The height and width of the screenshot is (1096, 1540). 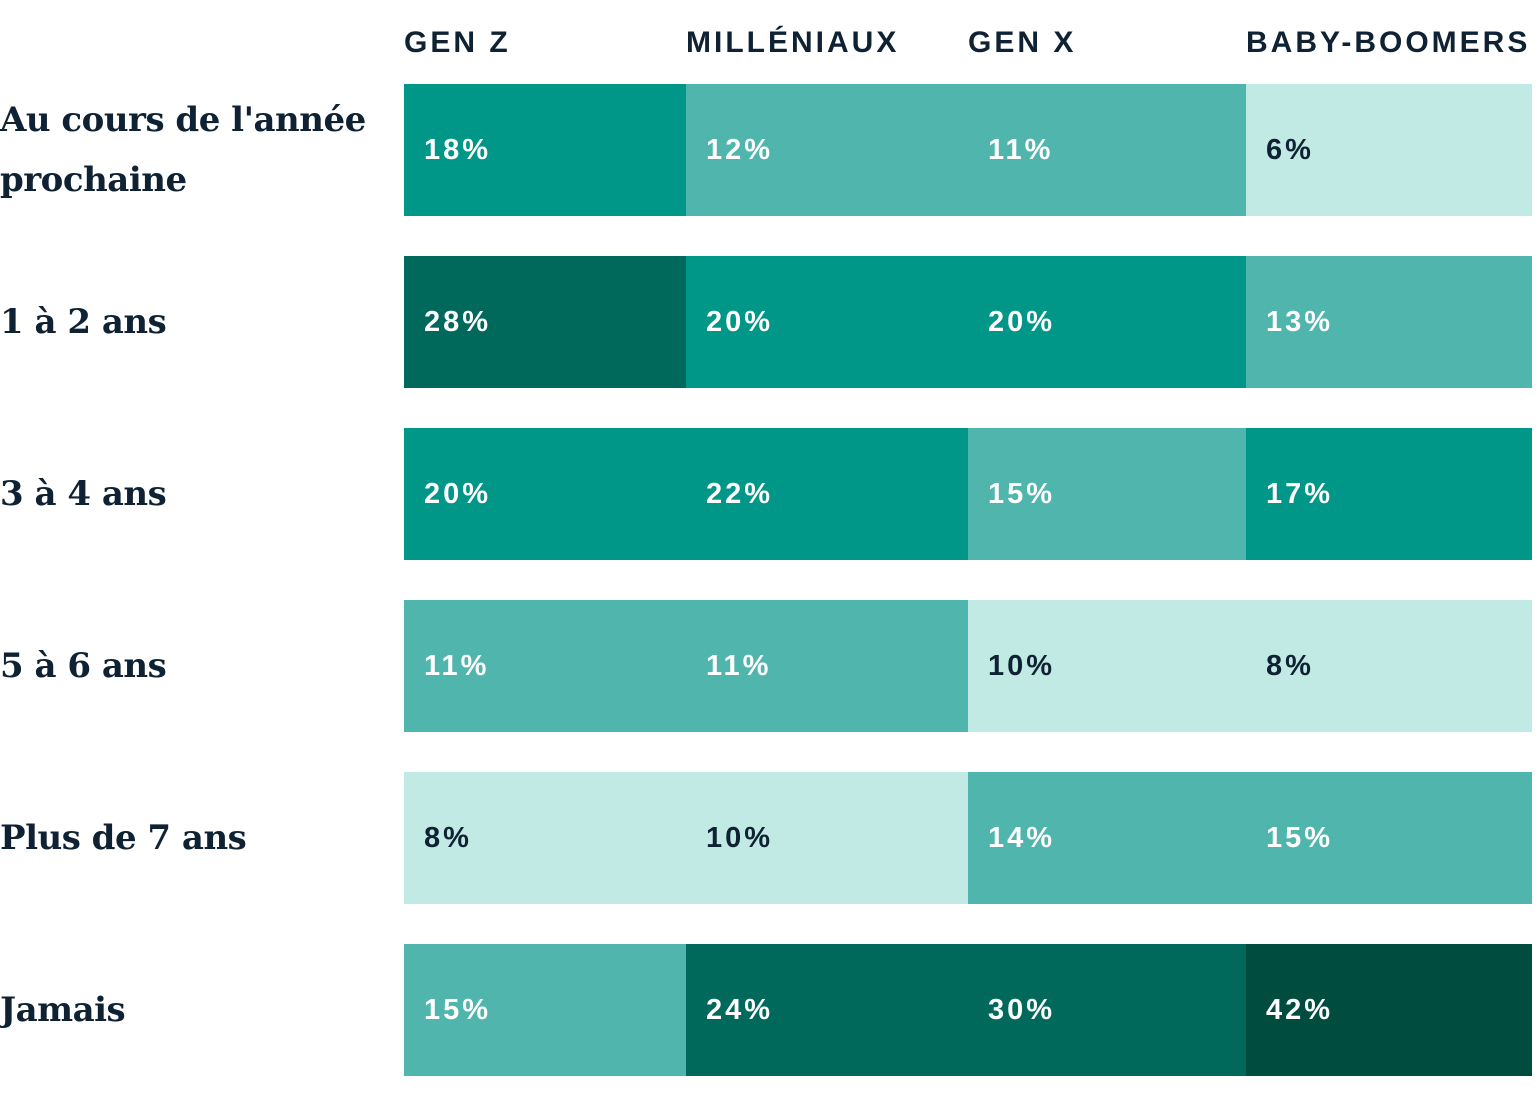 What do you see at coordinates (827, 494) in the screenshot?
I see `heatmap-cell: 22%` at bounding box center [827, 494].